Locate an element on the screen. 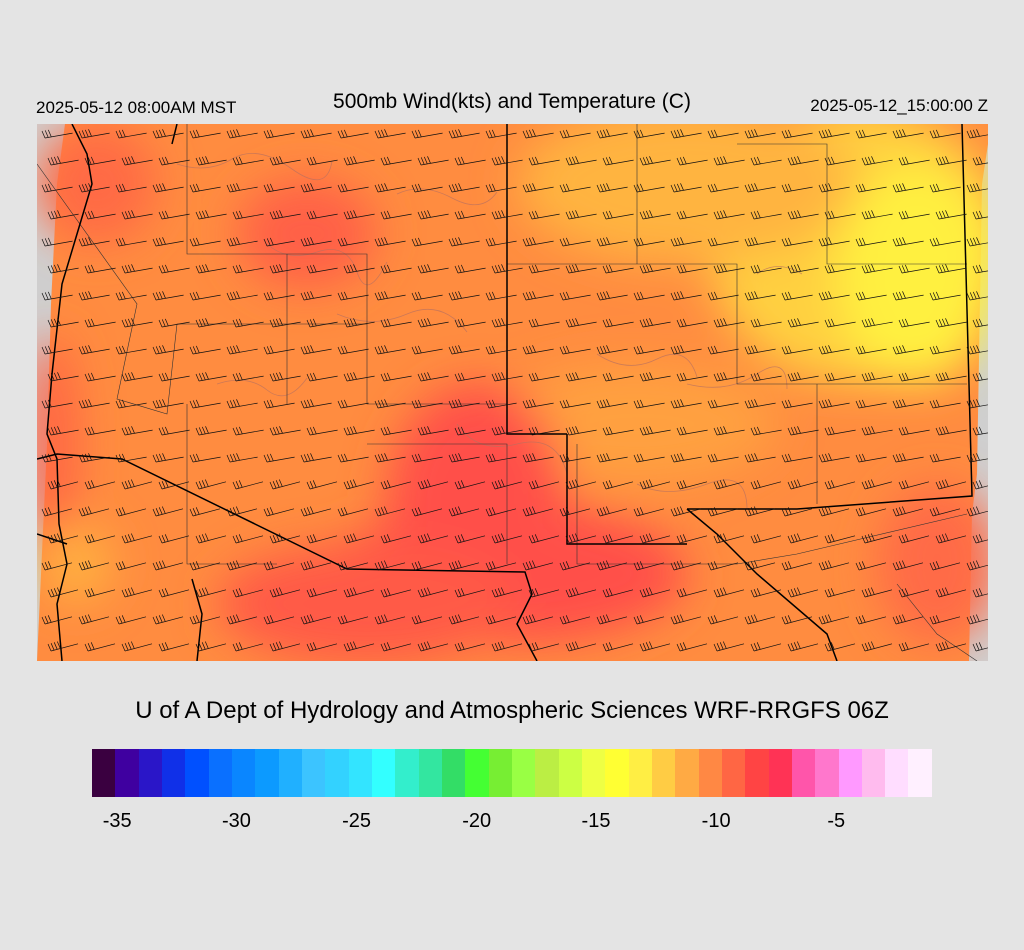 The height and width of the screenshot is (950, 1024). map-title: 500mb Wind(kts) and Temperature (C) is located at coordinates (512, 101).